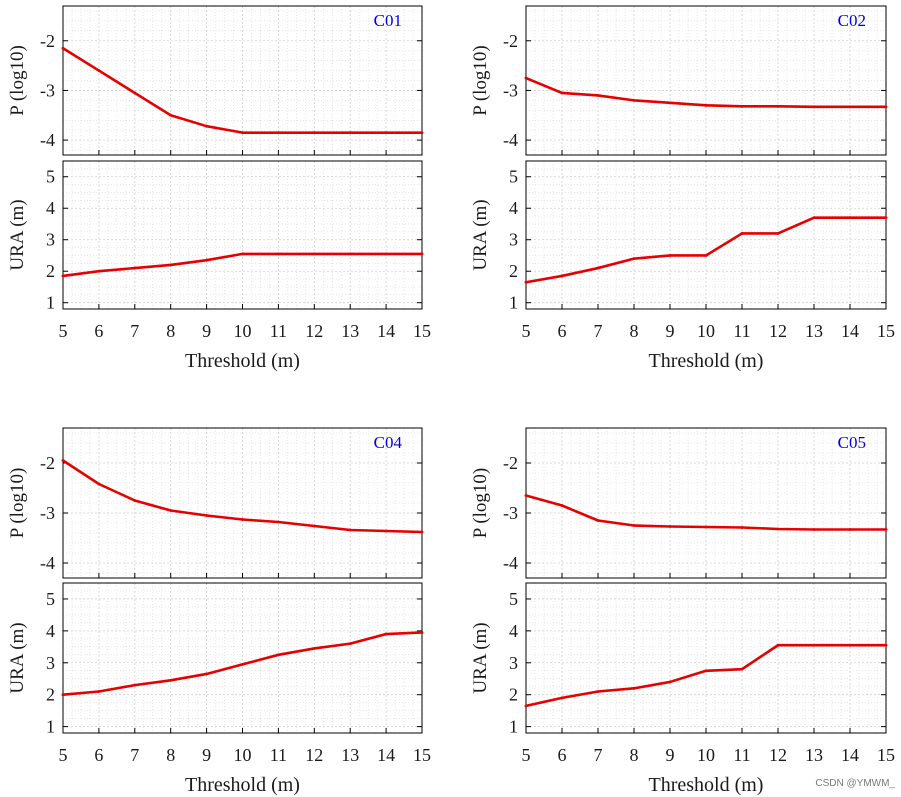 The width and height of the screenshot is (901, 797). Describe the element at coordinates (513, 727) in the screenshot. I see `chart-c05-ura-ytick-label: 1` at that location.